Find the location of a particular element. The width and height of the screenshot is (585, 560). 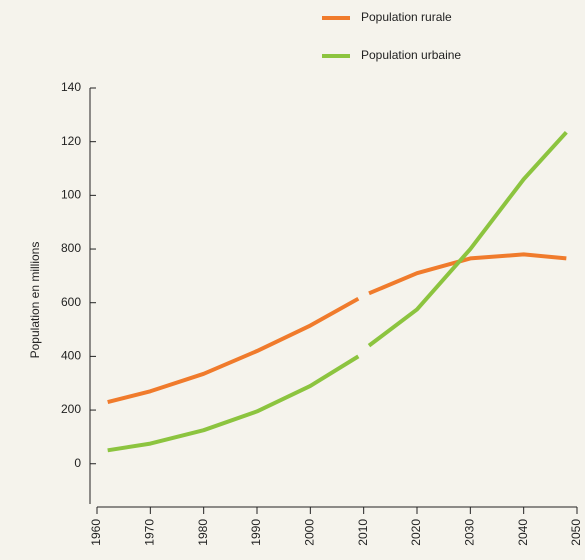

x-tick-label: 2030 is located at coordinates (470, 532).